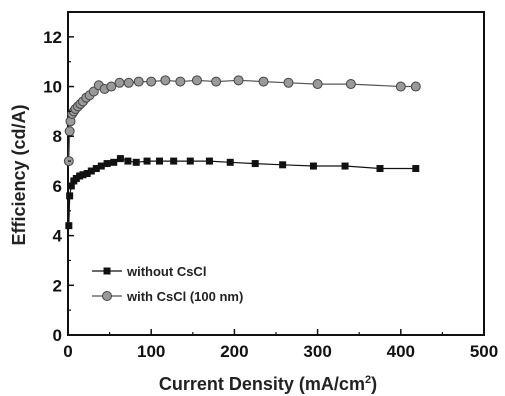 The width and height of the screenshot is (505, 396). I want to click on y-tick-label: 10, so click(52, 87).